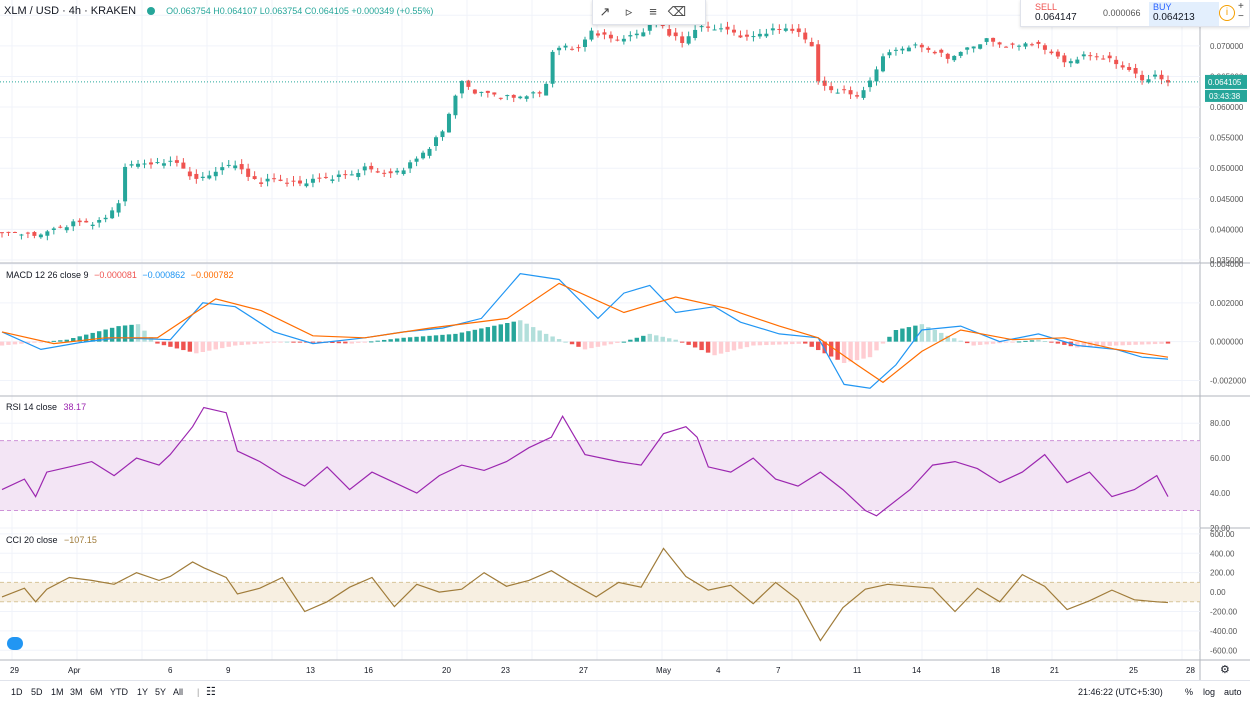 Image resolution: width=1250 pixels, height=704 pixels. What do you see at coordinates (1189, 692) in the screenshot?
I see `percent-toggle: %` at bounding box center [1189, 692].